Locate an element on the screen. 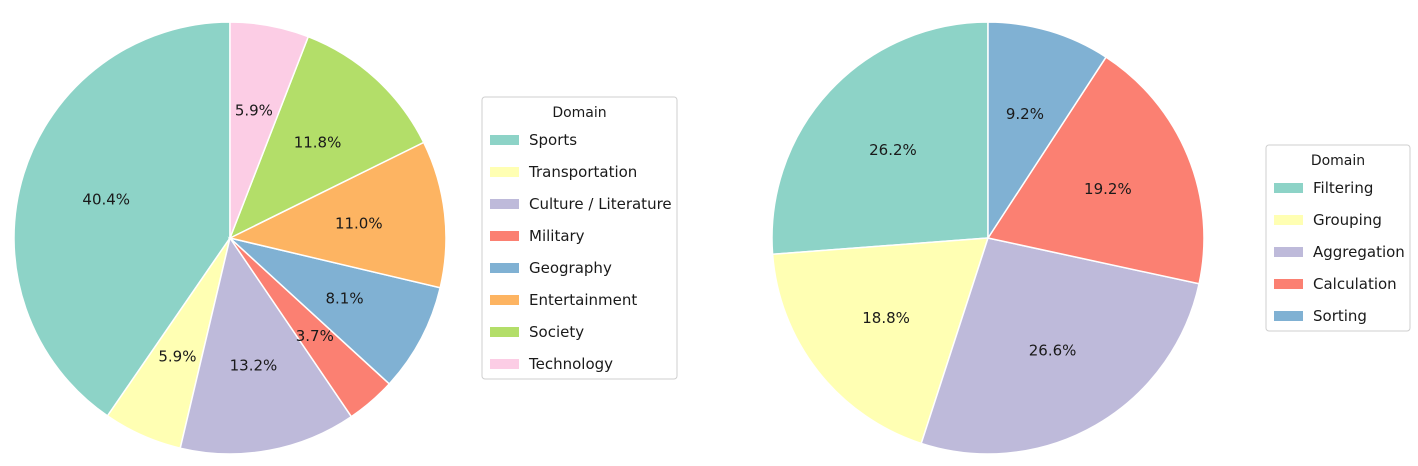 The image size is (1418, 466). domain-legend-swatch-technology is located at coordinates (504, 364).